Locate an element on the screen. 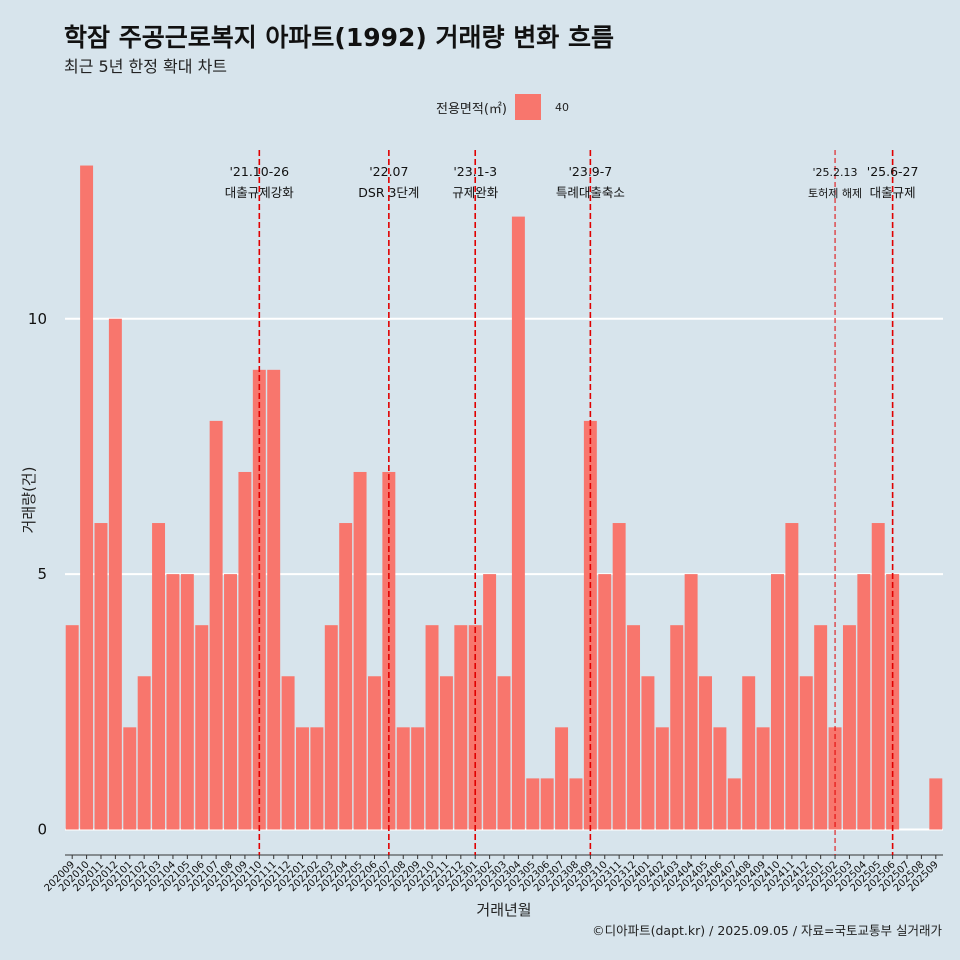 The height and width of the screenshot is (960, 960). y-tick-label: 5 is located at coordinates (42, 574).